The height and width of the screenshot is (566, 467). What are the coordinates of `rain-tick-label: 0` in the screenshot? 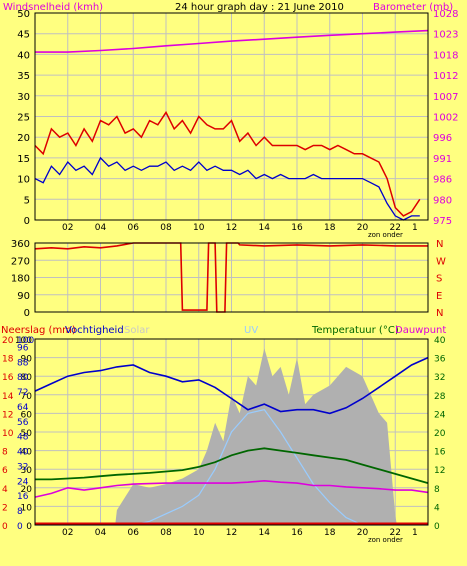 It's located at (5, 527).